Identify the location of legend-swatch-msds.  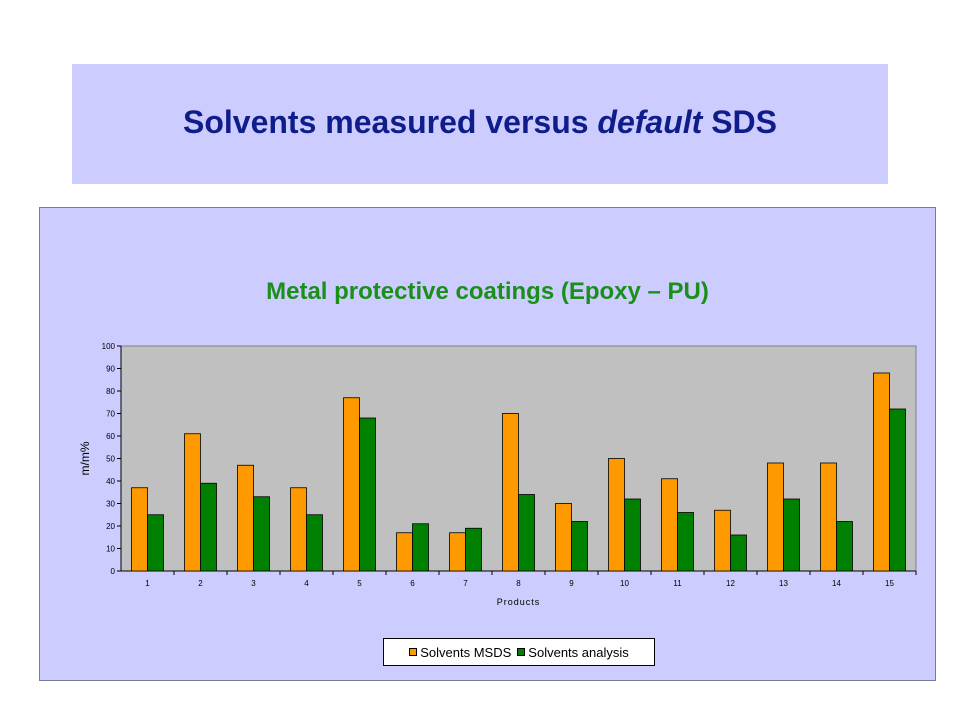
(413, 652).